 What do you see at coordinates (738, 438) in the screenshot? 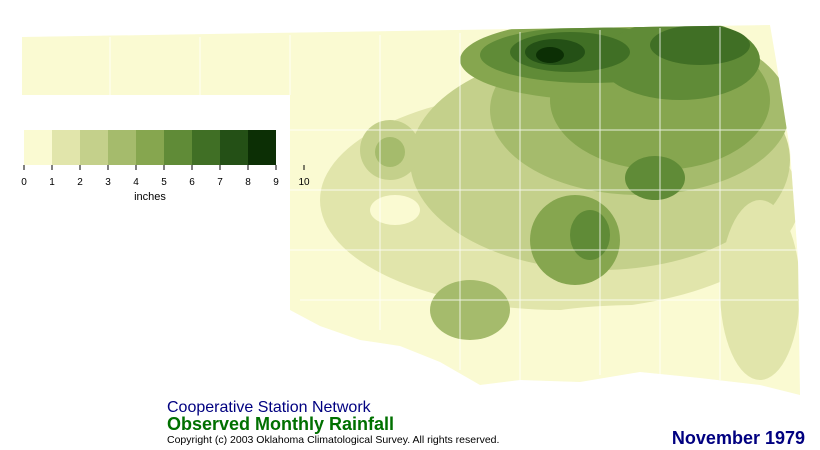
I see `date: November 1979` at bounding box center [738, 438].